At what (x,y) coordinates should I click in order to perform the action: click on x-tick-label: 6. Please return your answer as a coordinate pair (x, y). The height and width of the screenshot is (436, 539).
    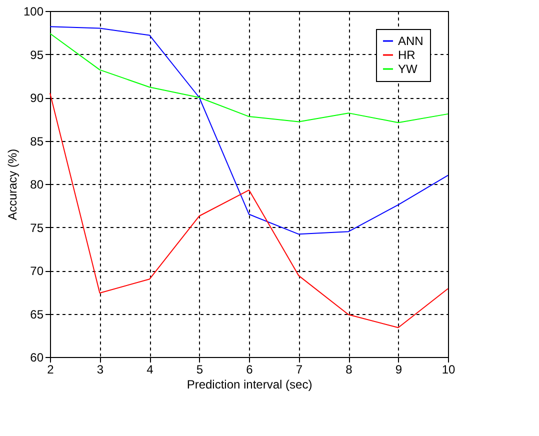
    Looking at the image, I should click on (250, 369).